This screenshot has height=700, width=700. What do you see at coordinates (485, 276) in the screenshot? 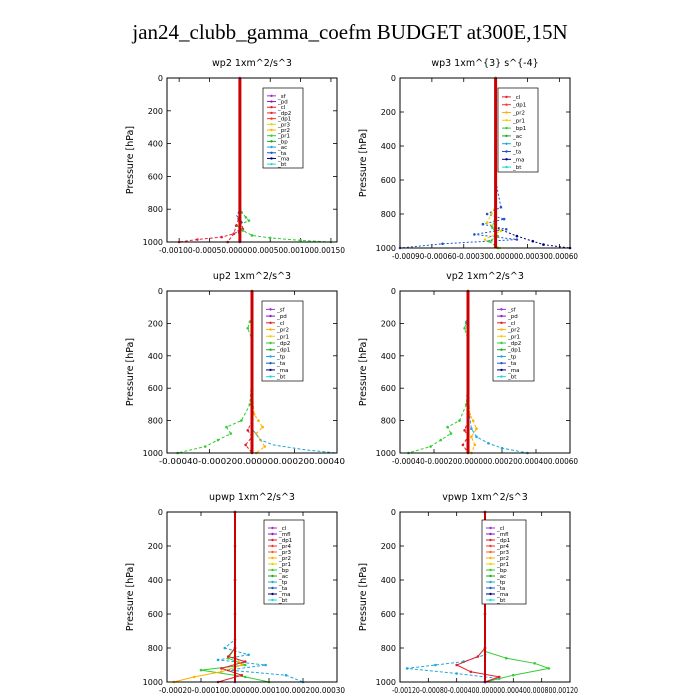
I see `chart-title: vp2 1xm^2/s^3` at bounding box center [485, 276].